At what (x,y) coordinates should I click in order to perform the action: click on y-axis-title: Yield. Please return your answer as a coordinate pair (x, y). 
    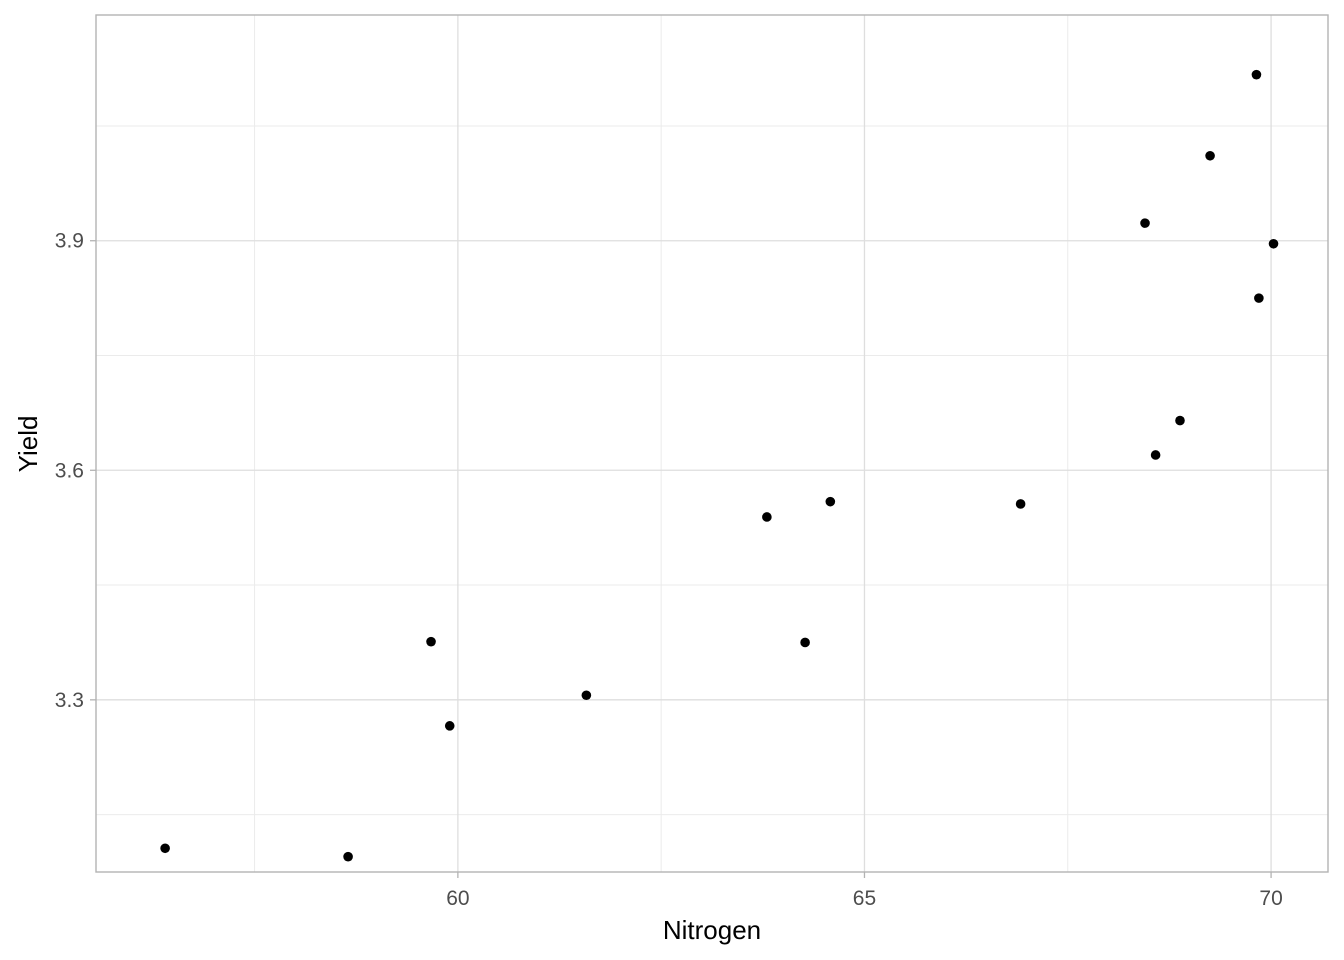
    Looking at the image, I should click on (28, 444).